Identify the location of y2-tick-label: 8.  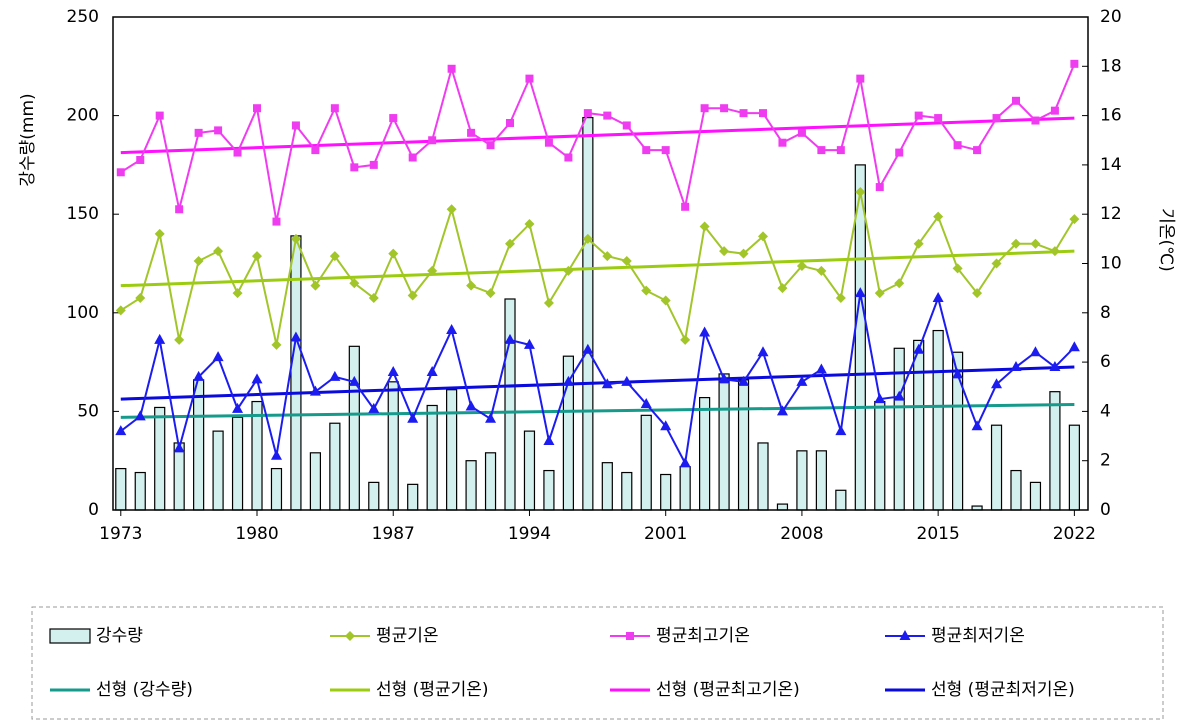
(1105, 313).